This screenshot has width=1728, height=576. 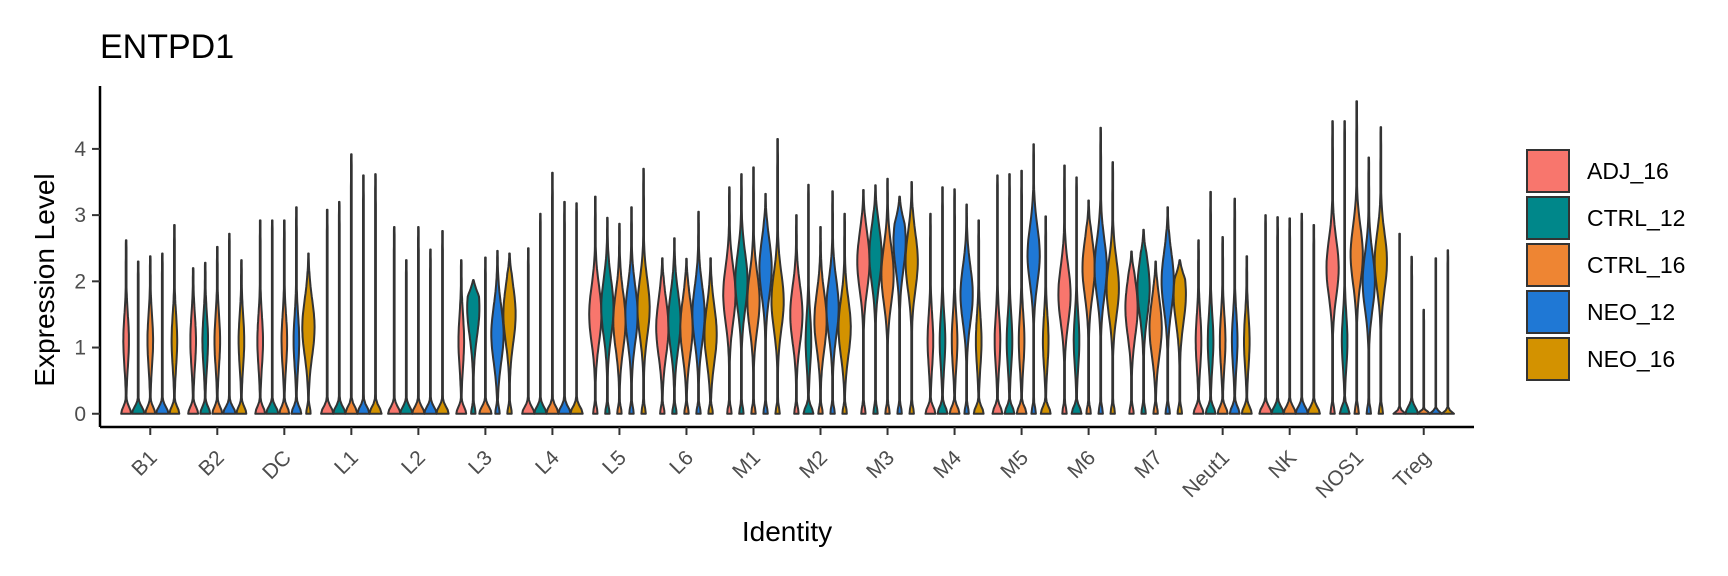 What do you see at coordinates (346, 462) in the screenshot?
I see `x-tick-label-l1: L1` at bounding box center [346, 462].